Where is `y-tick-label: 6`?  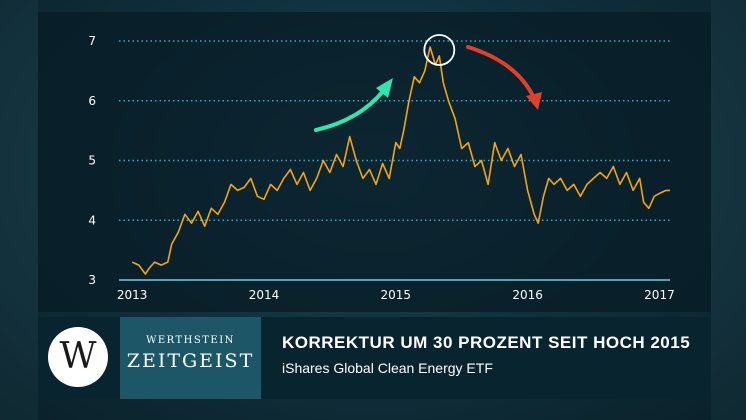
y-tick-label: 6 is located at coordinates (92, 101).